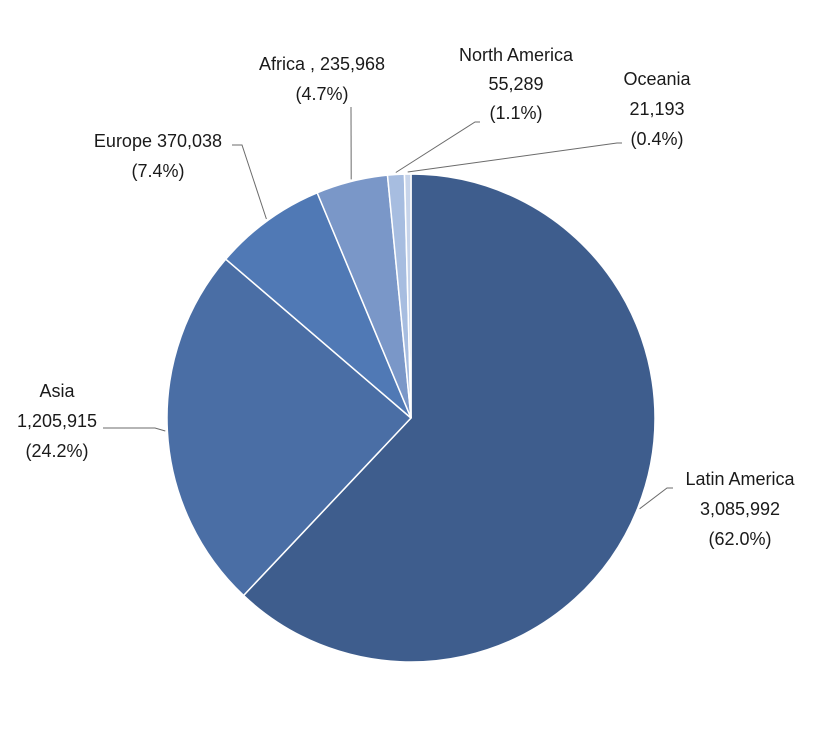 Image resolution: width=832 pixels, height=736 pixels. What do you see at coordinates (189, 141) in the screenshot?
I see `europe-value: 370,038` at bounding box center [189, 141].